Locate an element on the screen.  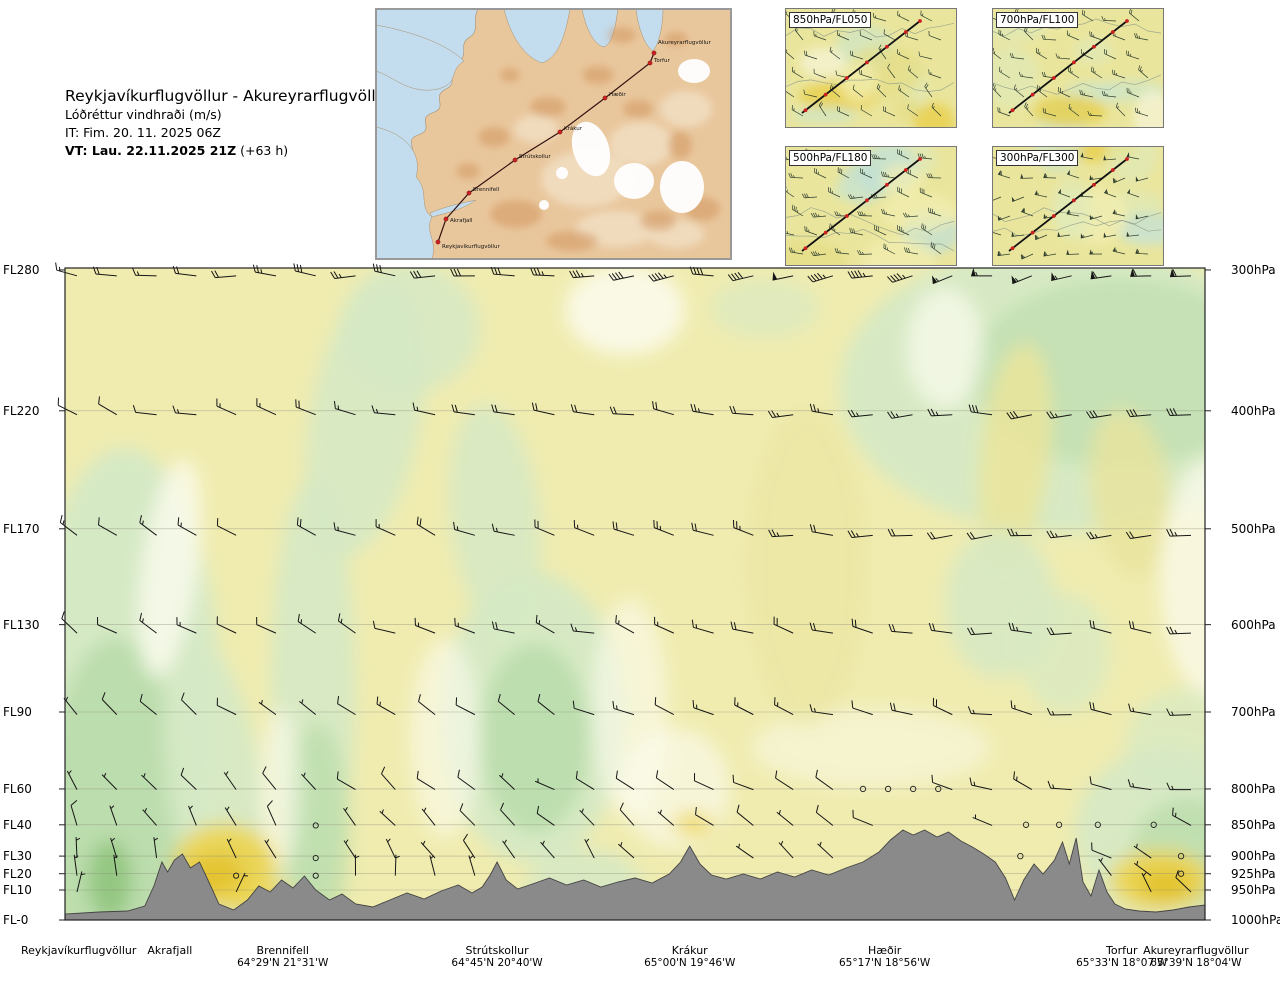
mini-panel-label-700: 700hPa/FL100 is located at coordinates (1037, 20).